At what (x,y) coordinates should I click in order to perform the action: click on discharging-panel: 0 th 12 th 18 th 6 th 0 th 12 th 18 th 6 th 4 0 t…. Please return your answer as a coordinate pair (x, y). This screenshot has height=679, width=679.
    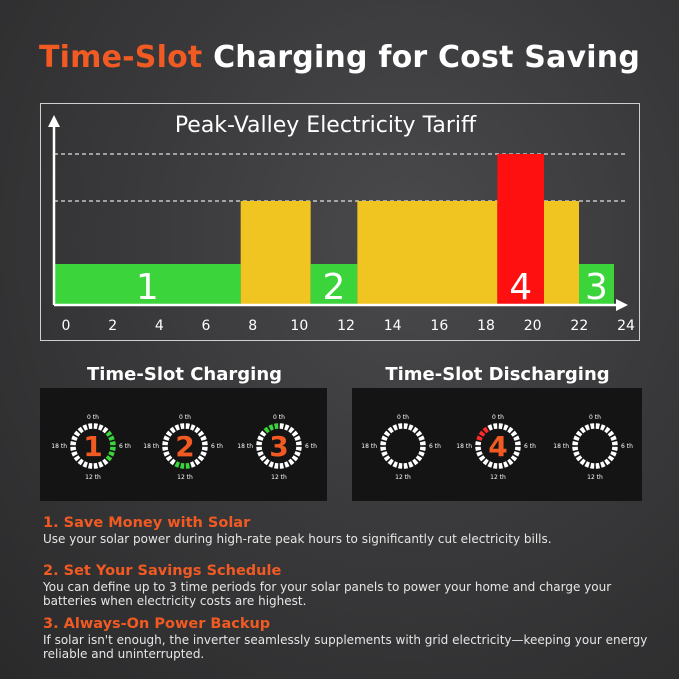
    Looking at the image, I should click on (497, 444).